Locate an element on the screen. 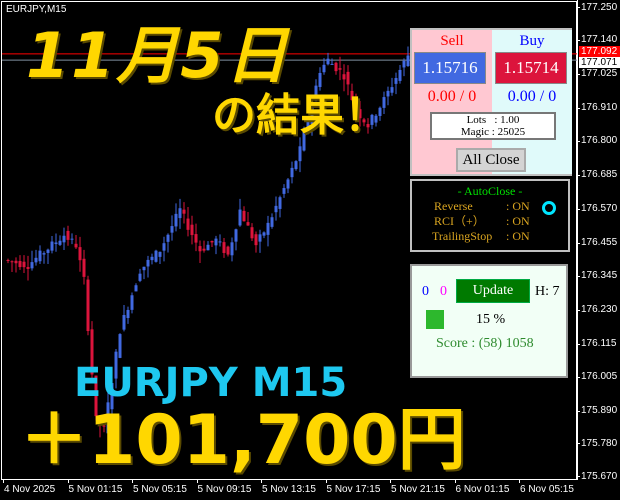  sell-section: Sell 1.15716 0.00 / 0 is located at coordinates (452, 102).